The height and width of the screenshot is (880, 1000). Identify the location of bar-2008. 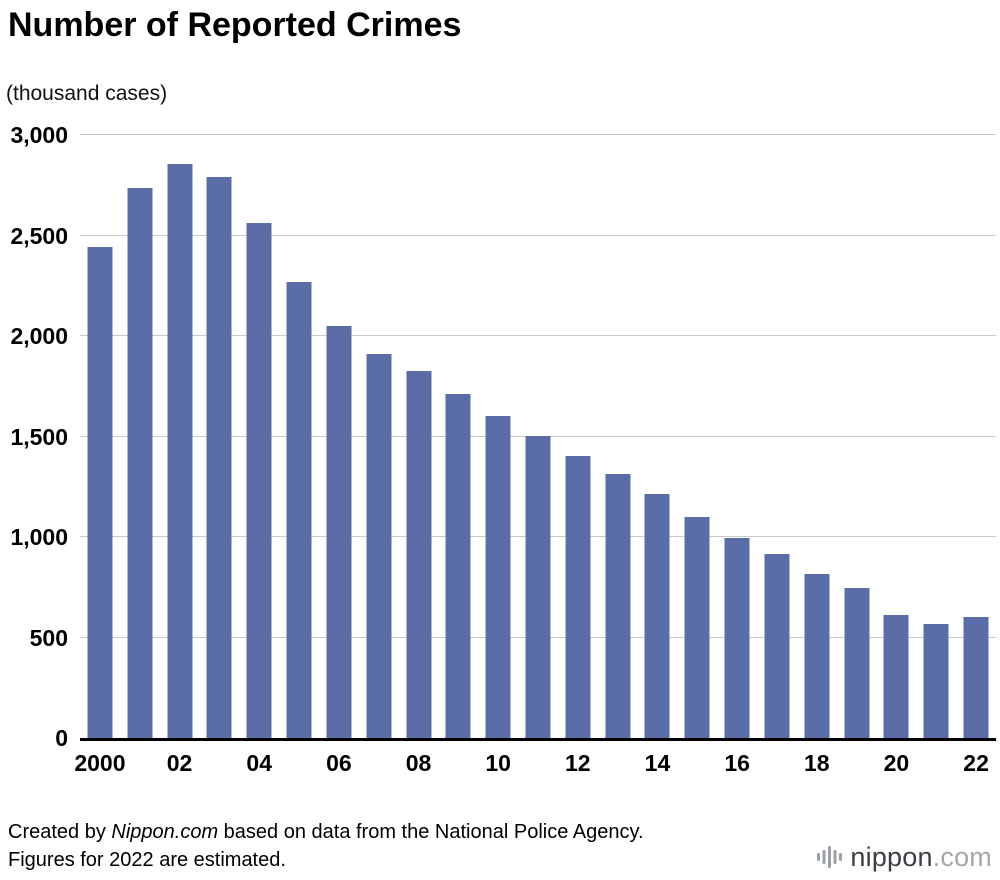
(419, 554).